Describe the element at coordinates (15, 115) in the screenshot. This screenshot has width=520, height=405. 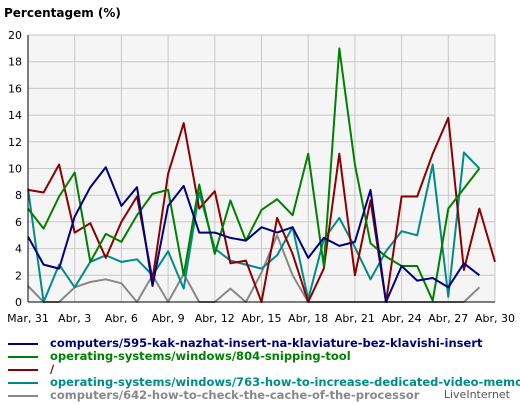
I see `y-tick-label: 14` at that location.